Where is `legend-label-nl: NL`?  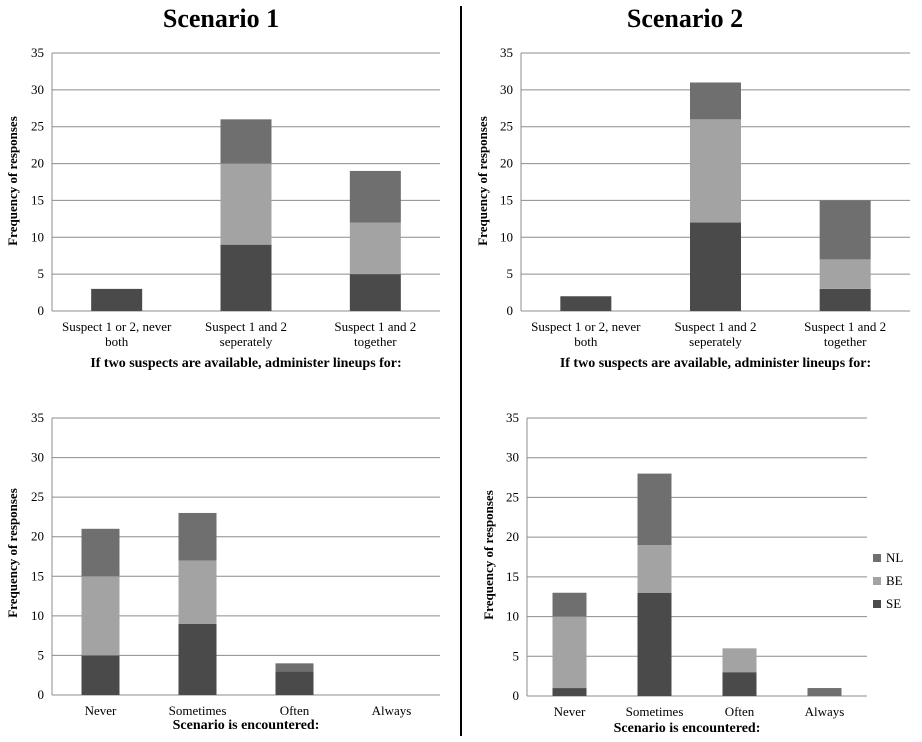
legend-label-nl: NL is located at coordinates (895, 557).